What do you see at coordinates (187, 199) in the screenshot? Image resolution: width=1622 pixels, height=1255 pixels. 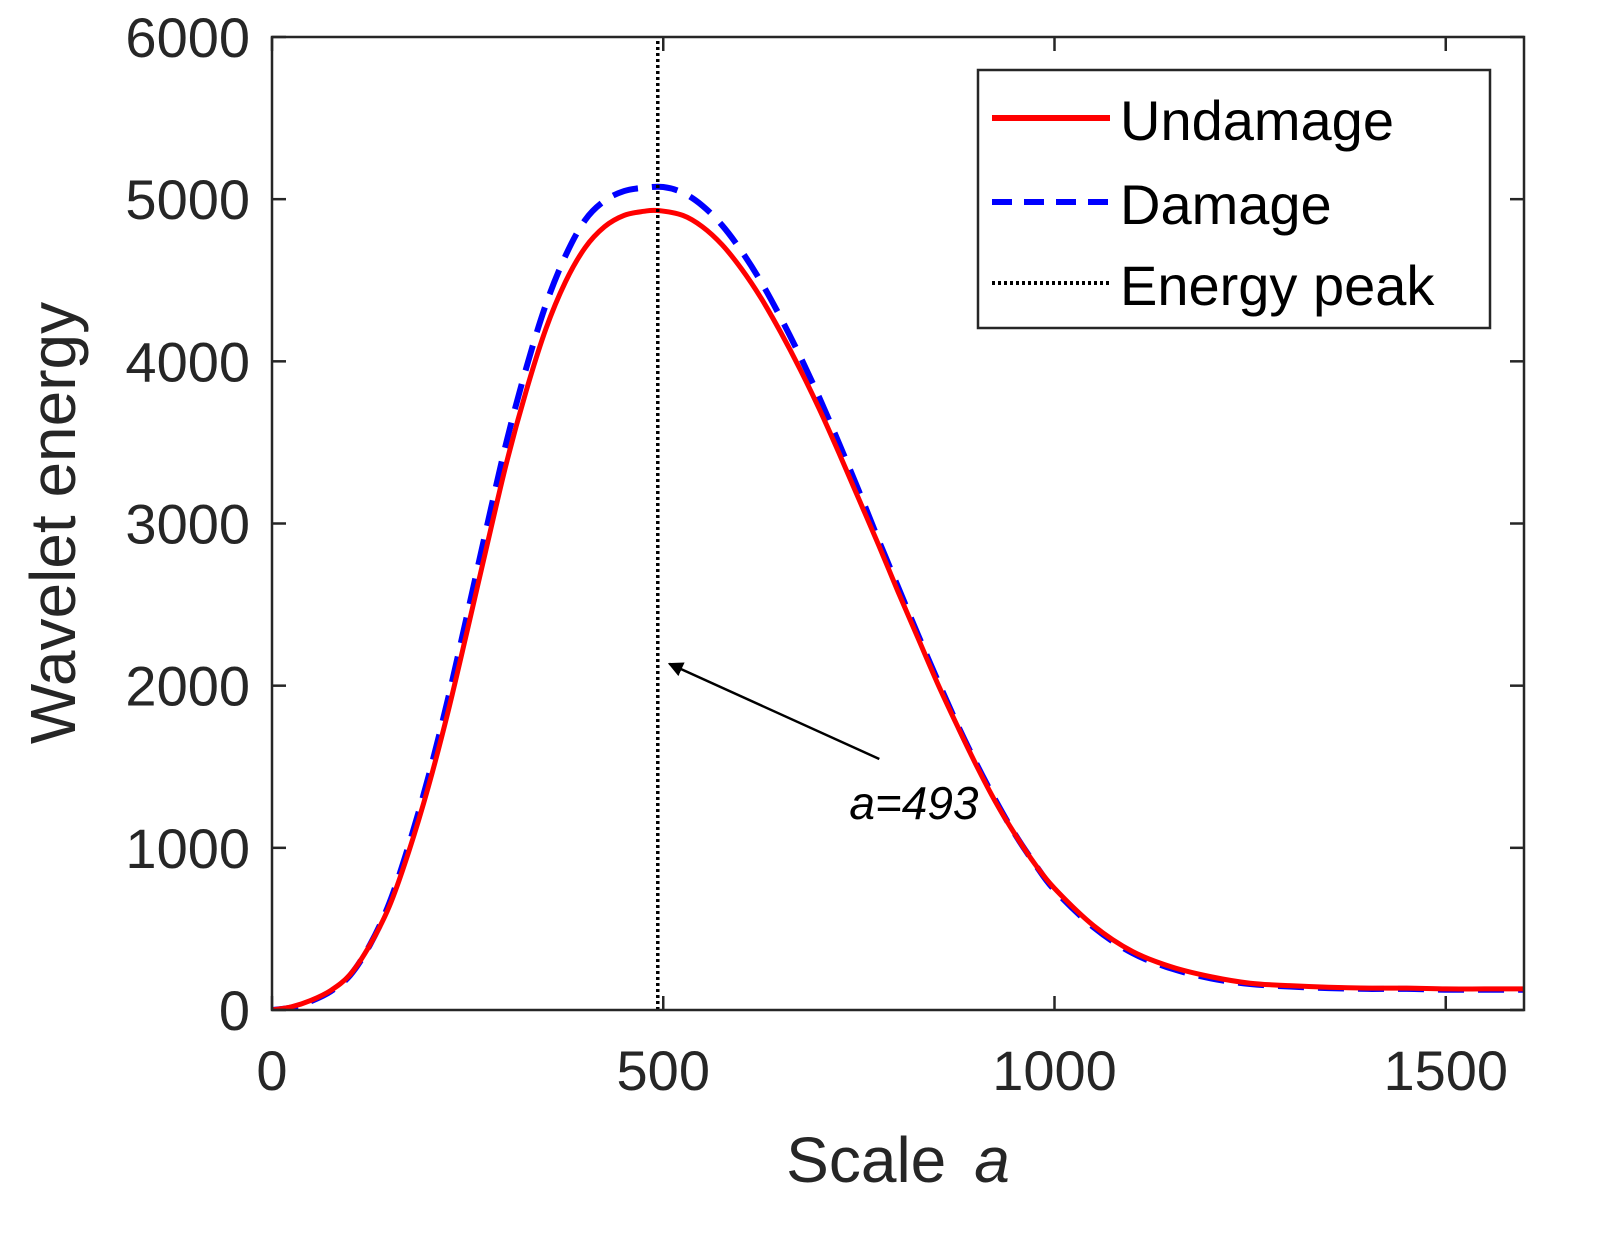 I see `y-tick-label: 5000` at bounding box center [187, 199].